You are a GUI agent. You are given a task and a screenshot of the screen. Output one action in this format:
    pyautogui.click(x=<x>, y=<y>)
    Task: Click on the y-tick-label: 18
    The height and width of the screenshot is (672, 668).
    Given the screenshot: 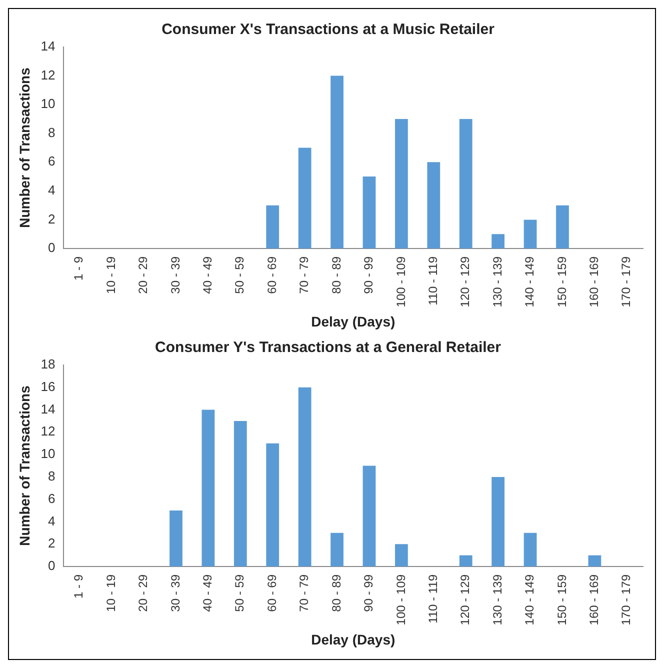 What is the action you would take?
    pyautogui.click(x=48, y=364)
    